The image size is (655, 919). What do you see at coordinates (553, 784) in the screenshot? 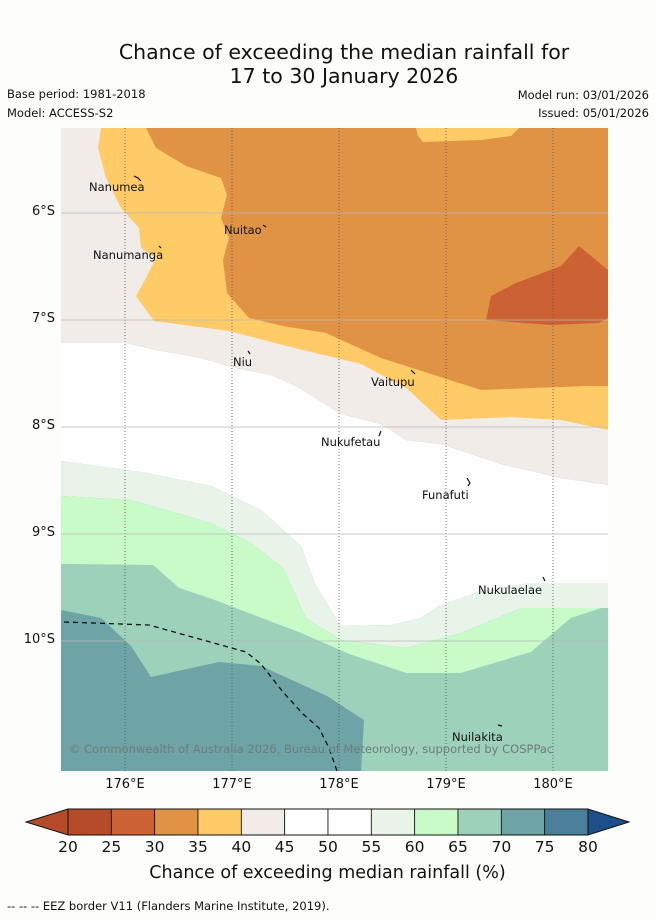
I see `lon-label: 180°E` at bounding box center [553, 784].